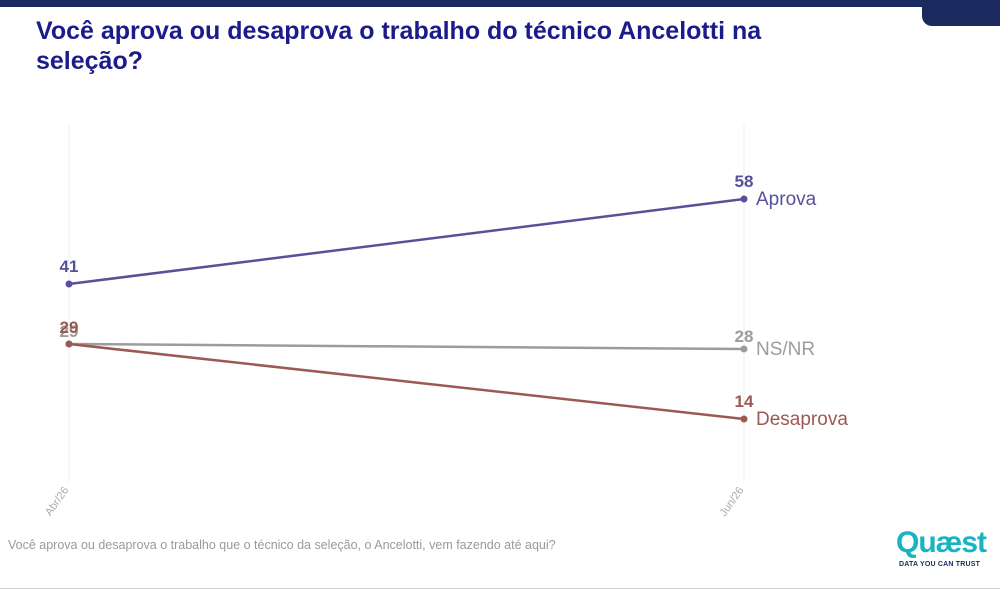 This screenshot has height=600, width=1000. What do you see at coordinates (744, 401) in the screenshot?
I see `data-label: 14` at bounding box center [744, 401].